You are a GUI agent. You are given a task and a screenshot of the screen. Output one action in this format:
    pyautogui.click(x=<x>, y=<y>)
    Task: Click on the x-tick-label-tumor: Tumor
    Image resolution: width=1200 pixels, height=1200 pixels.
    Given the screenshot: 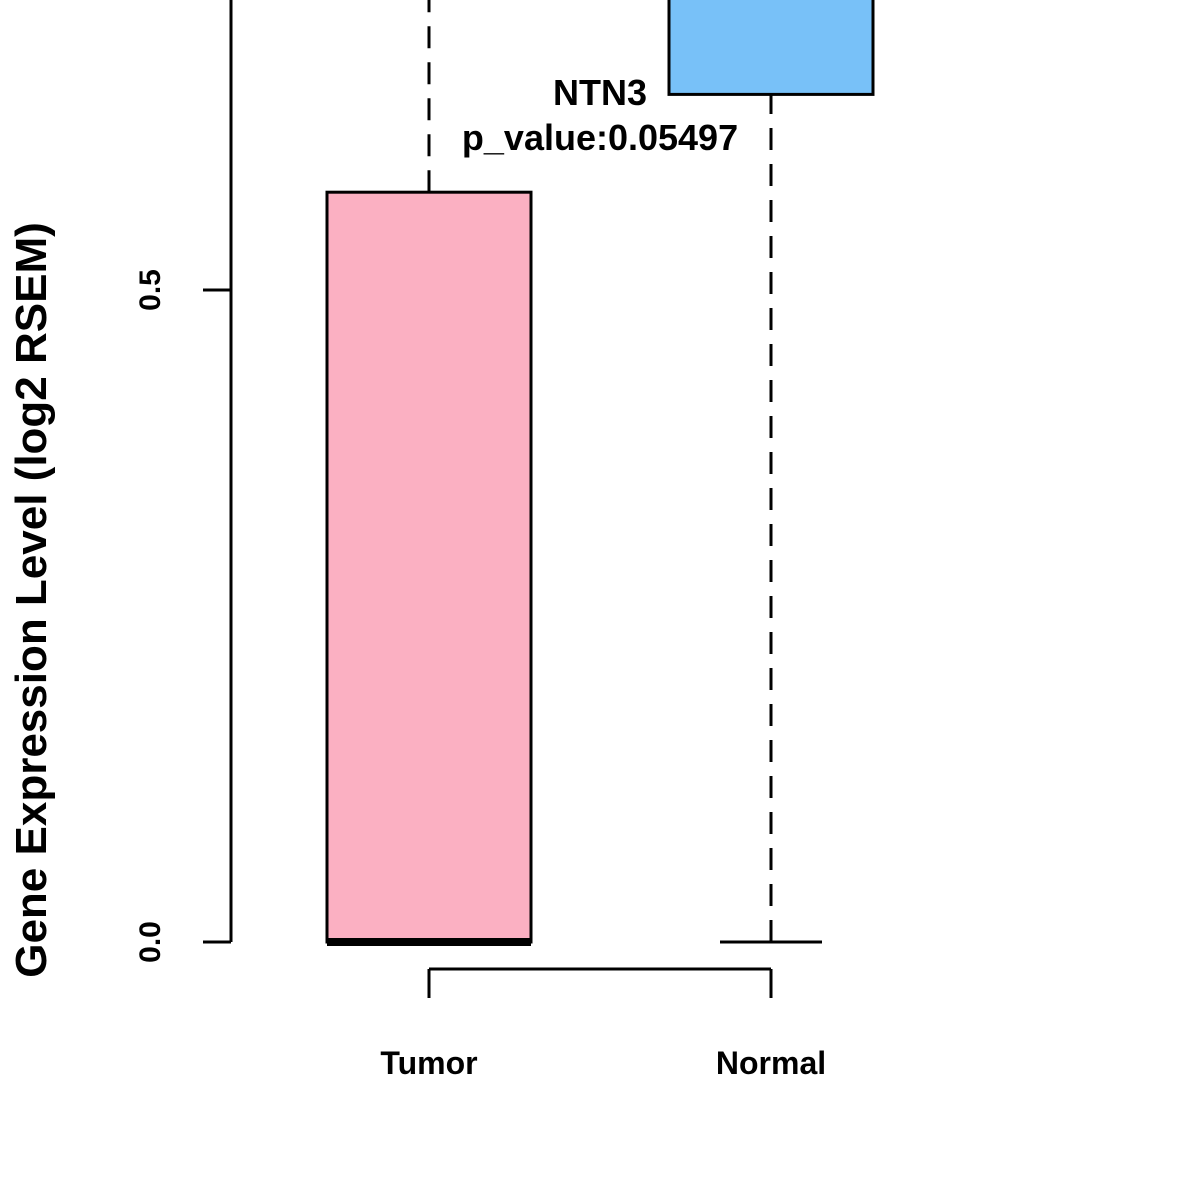 What is the action you would take?
    pyautogui.click(x=428, y=1063)
    